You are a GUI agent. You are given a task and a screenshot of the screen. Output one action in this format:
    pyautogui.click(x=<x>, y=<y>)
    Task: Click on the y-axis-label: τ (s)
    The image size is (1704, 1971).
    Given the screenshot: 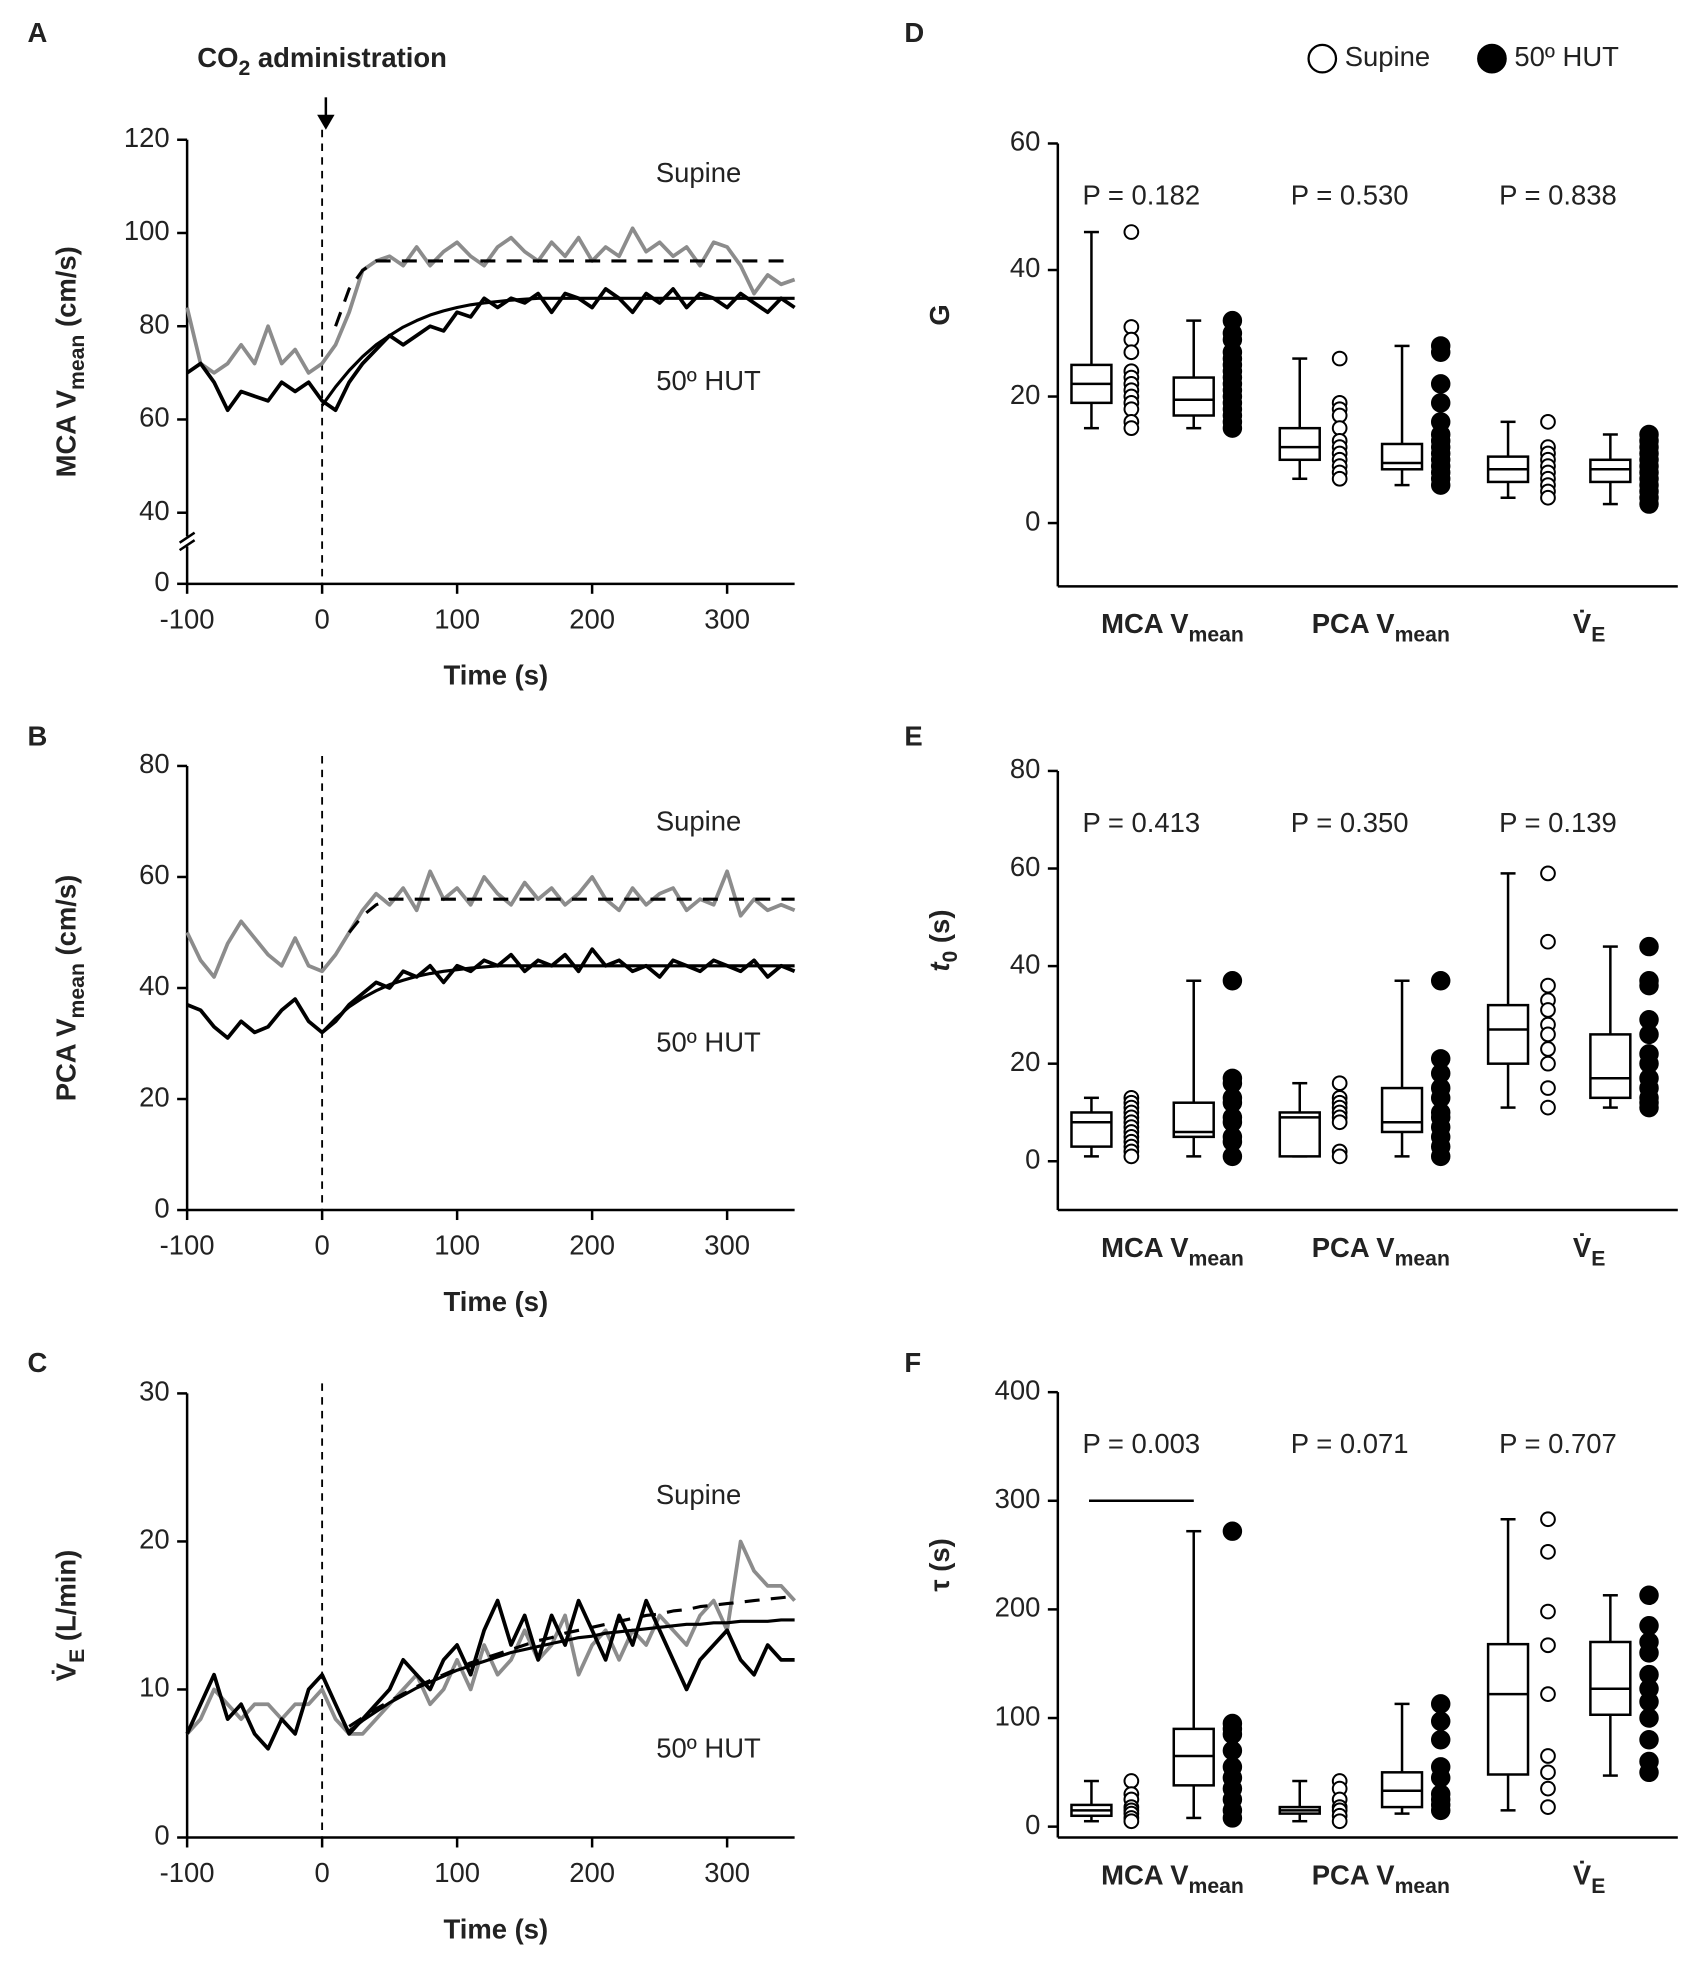 What is the action you would take?
    pyautogui.click(x=939, y=1564)
    